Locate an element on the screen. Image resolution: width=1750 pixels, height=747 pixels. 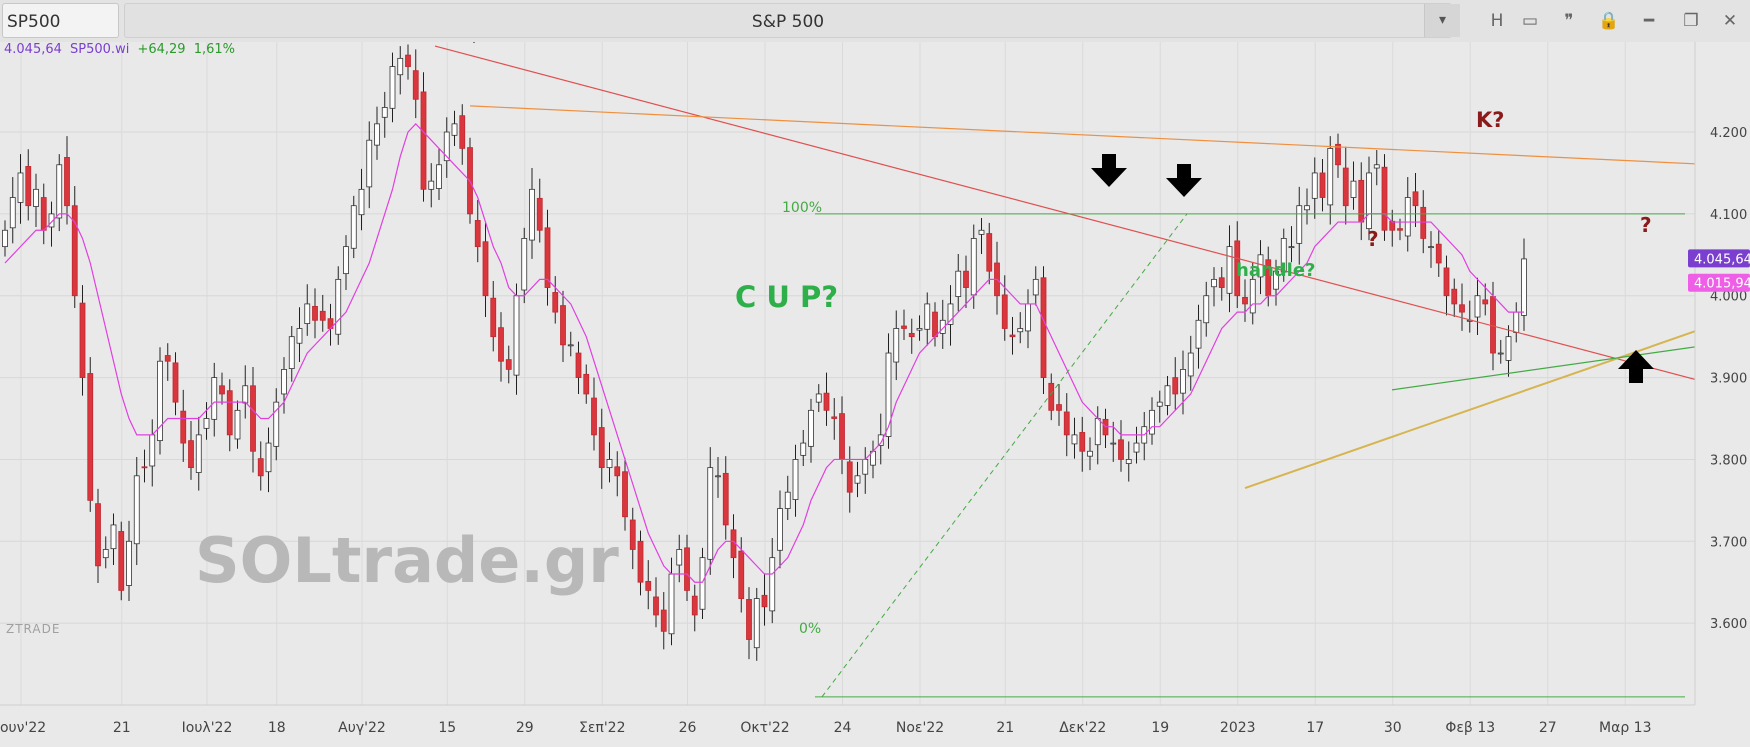
handle-label: handle? is located at coordinates (1275, 270).